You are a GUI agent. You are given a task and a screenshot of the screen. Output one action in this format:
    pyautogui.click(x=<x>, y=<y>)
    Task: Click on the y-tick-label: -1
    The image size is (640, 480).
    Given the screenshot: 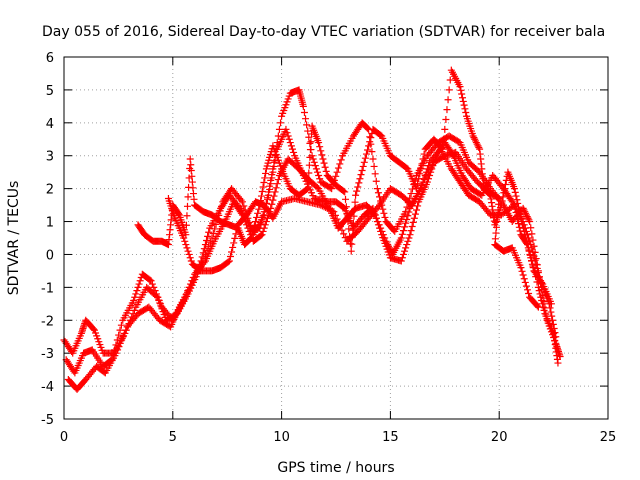 What is the action you would take?
    pyautogui.click(x=47, y=288)
    